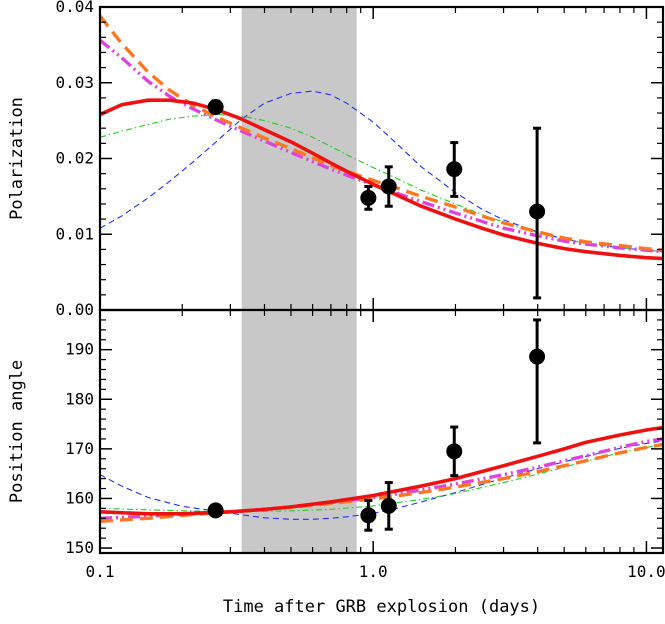  What do you see at coordinates (17, 431) in the screenshot?
I see `position-angle-axis-label: Position angle` at bounding box center [17, 431].